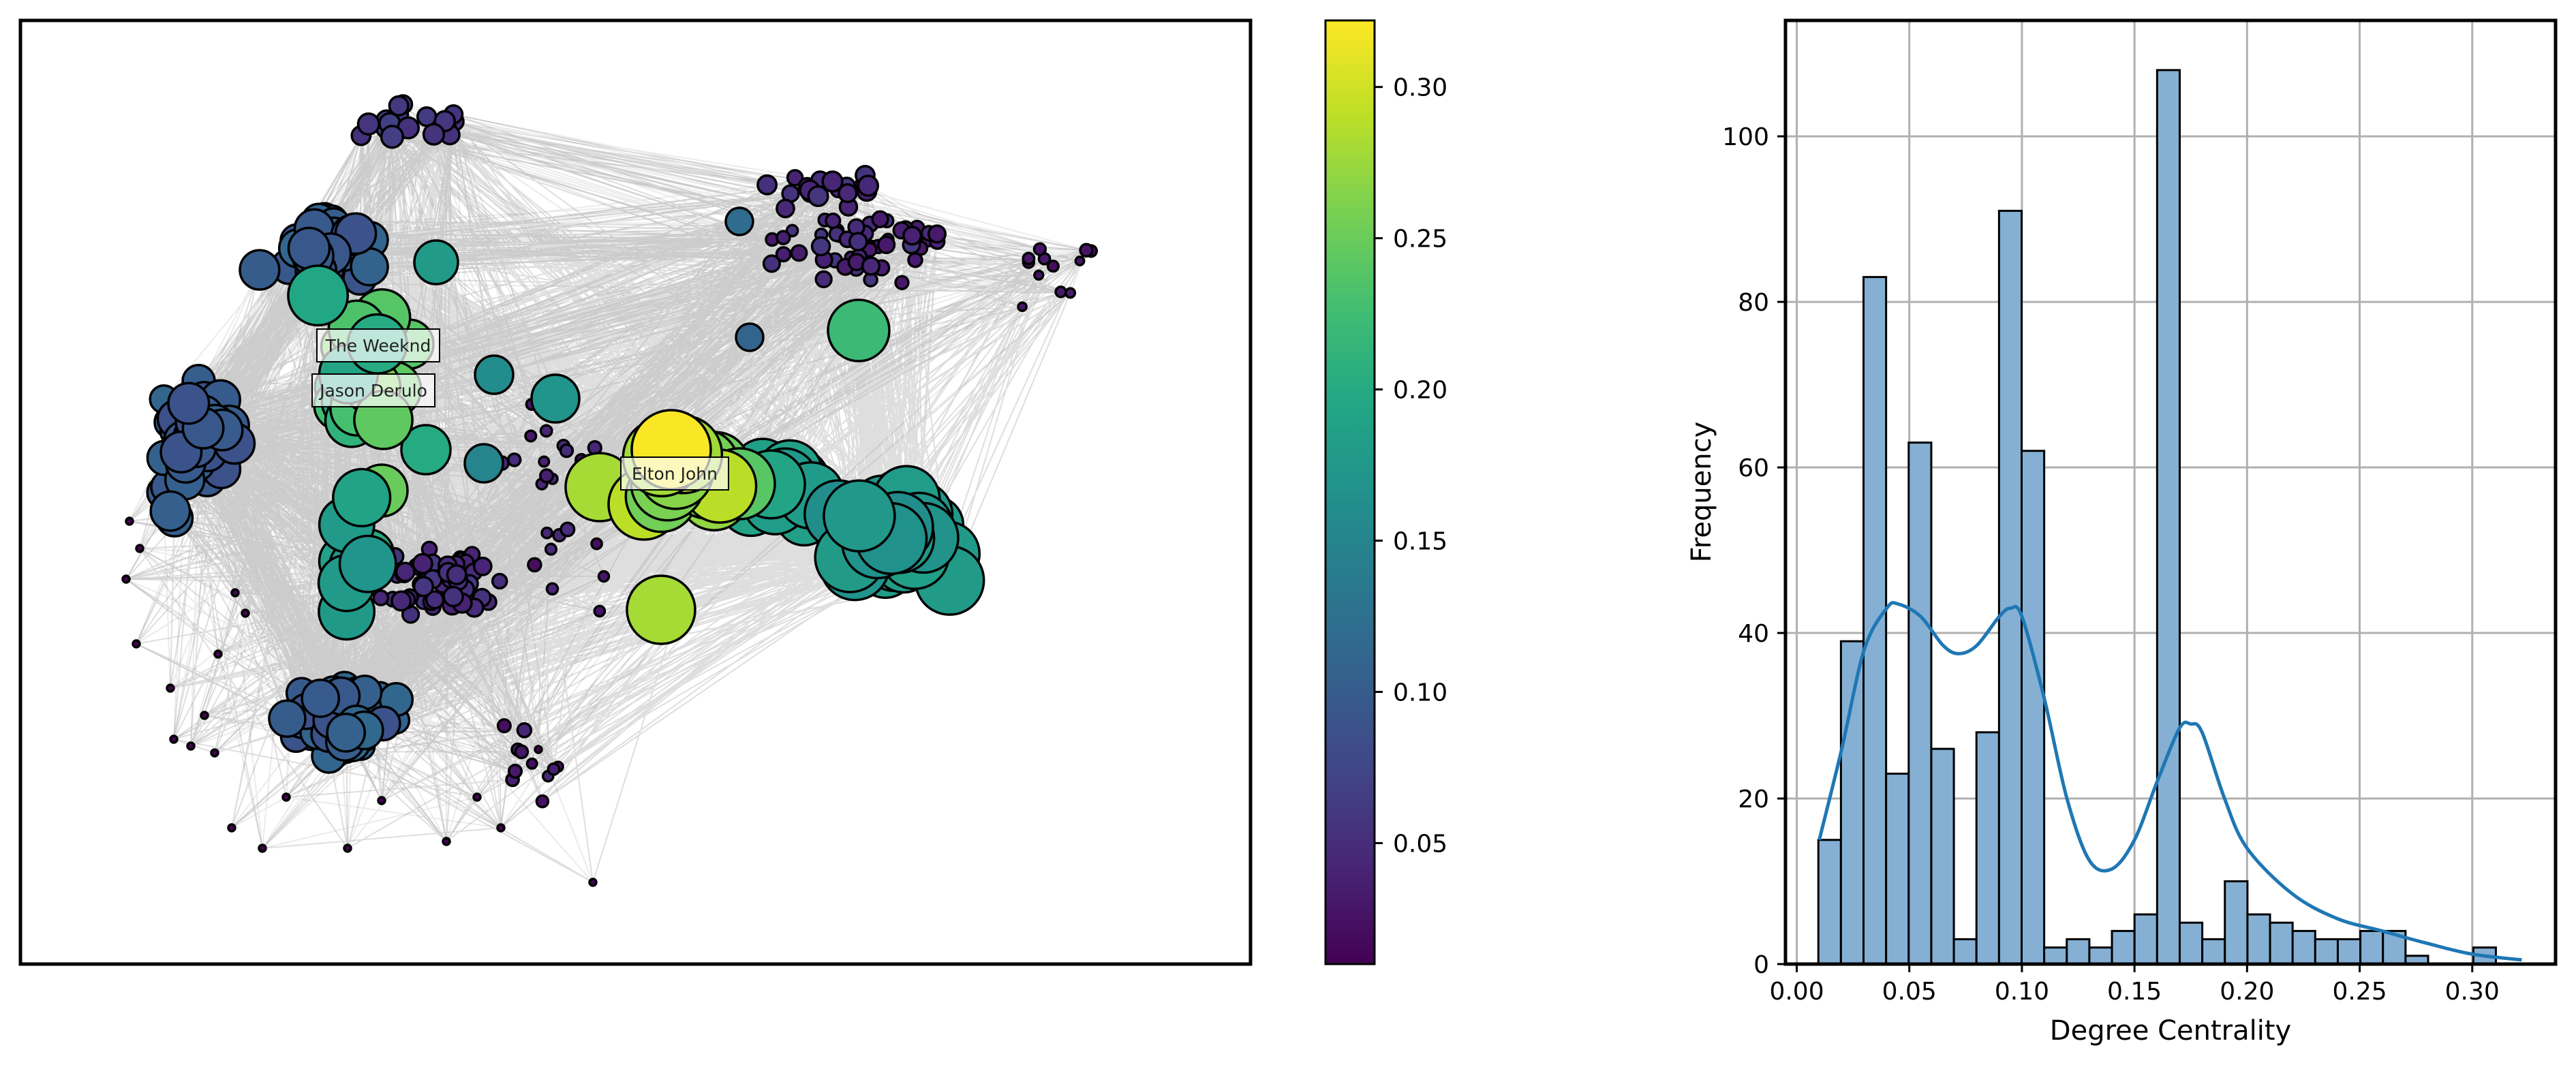 The height and width of the screenshot is (1069, 2576). I want to click on y-tick-label: 100, so click(1745, 137).